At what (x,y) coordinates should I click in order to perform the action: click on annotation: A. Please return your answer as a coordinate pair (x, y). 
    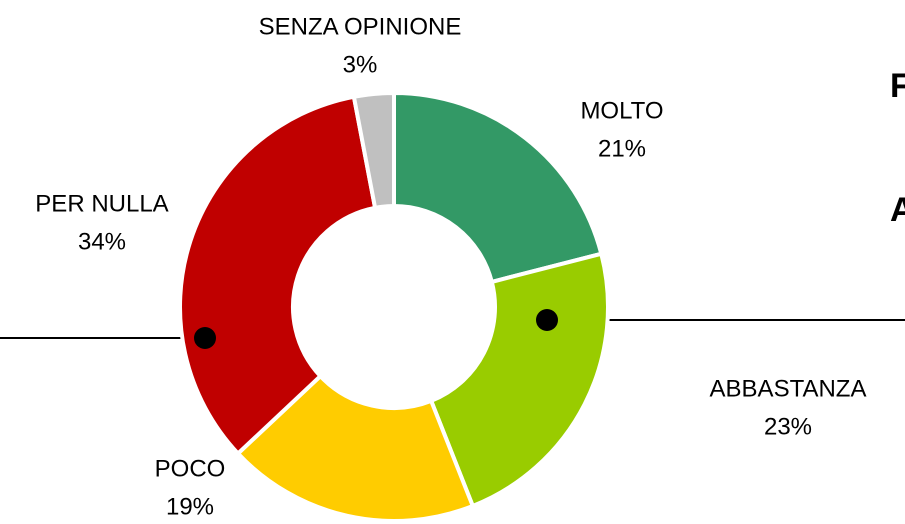
    Looking at the image, I should click on (897, 210).